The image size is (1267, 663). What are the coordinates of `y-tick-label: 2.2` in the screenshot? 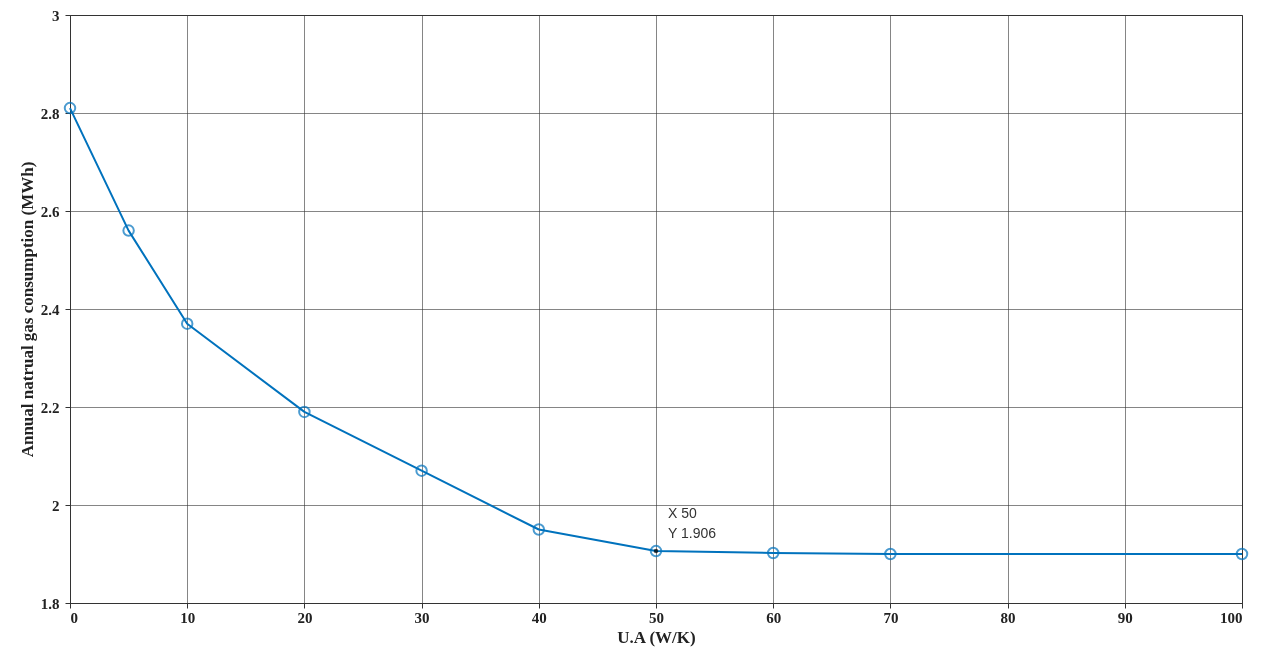 It's located at (50, 407).